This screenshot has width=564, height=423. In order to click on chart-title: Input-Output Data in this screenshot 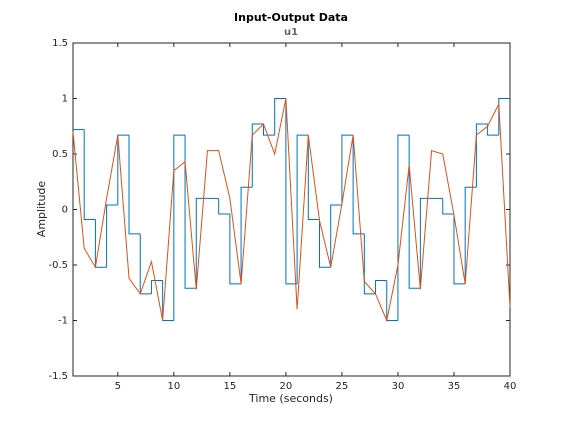, I will do `click(291, 17)`.